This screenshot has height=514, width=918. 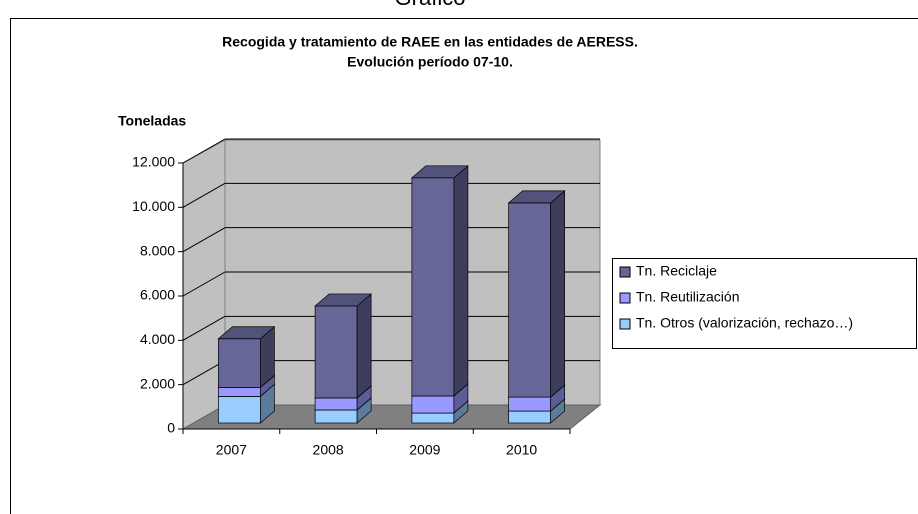 What do you see at coordinates (153, 206) in the screenshot?
I see `y-tick-label: 10.000` at bounding box center [153, 206].